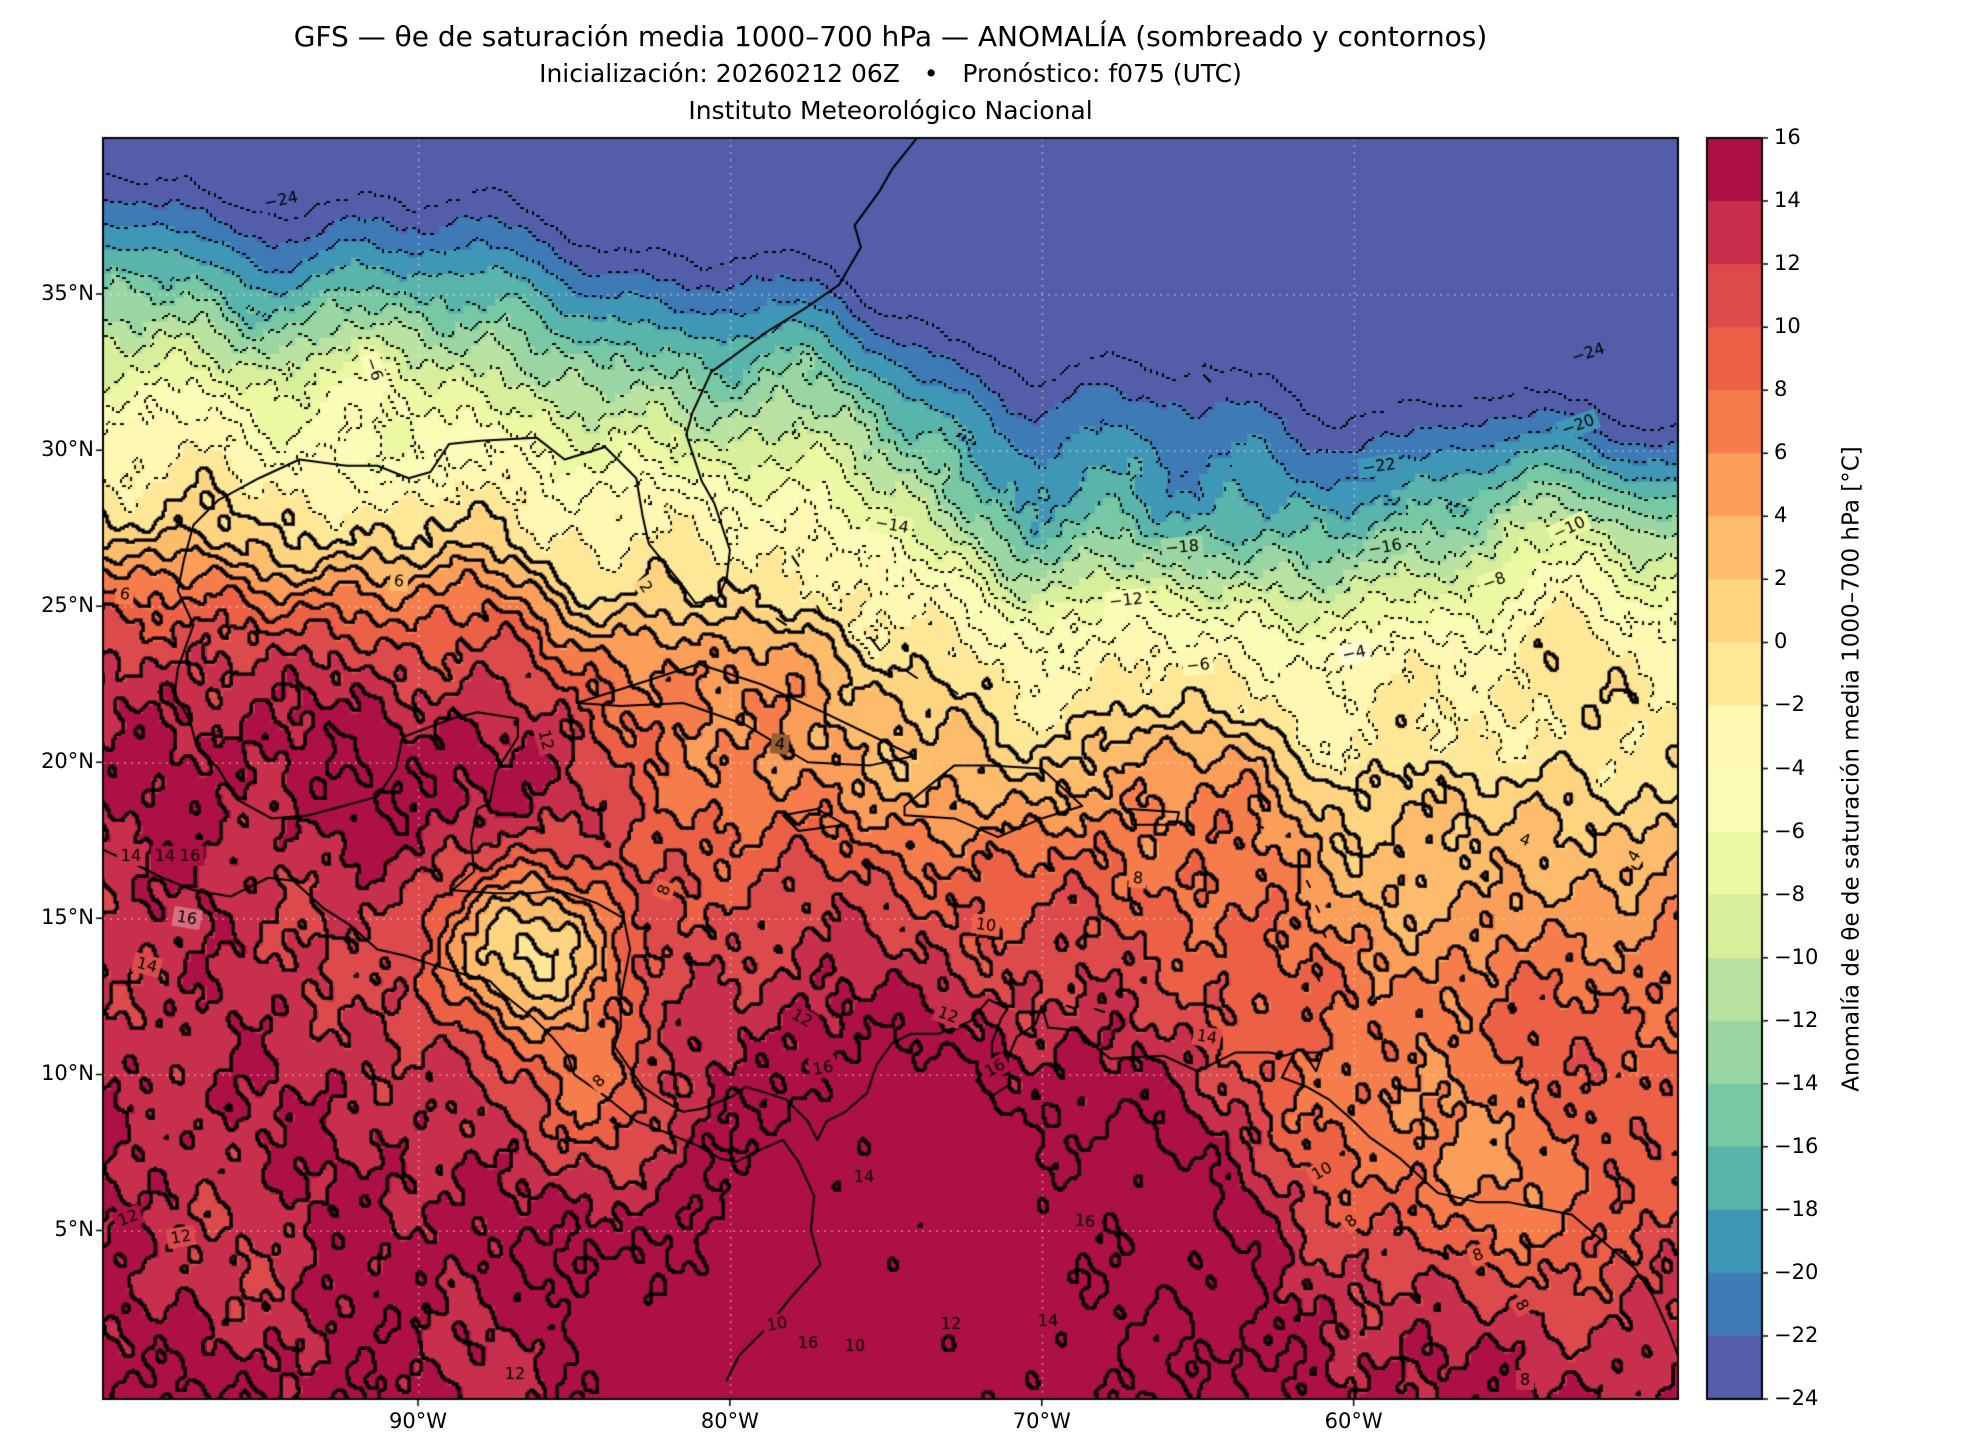 The width and height of the screenshot is (1980, 1440). Describe the element at coordinates (67, 761) in the screenshot. I see `lat-tick-label: 20°N` at that location.